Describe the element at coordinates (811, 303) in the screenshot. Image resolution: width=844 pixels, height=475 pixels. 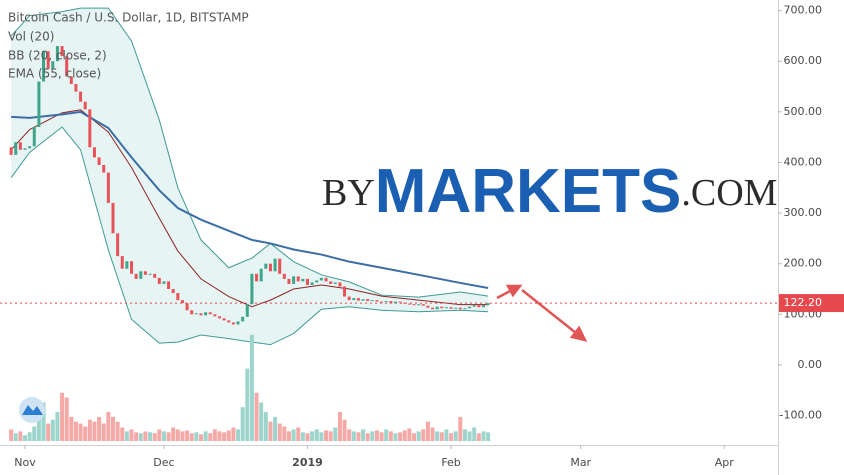
I see `last-price-box` at that location.